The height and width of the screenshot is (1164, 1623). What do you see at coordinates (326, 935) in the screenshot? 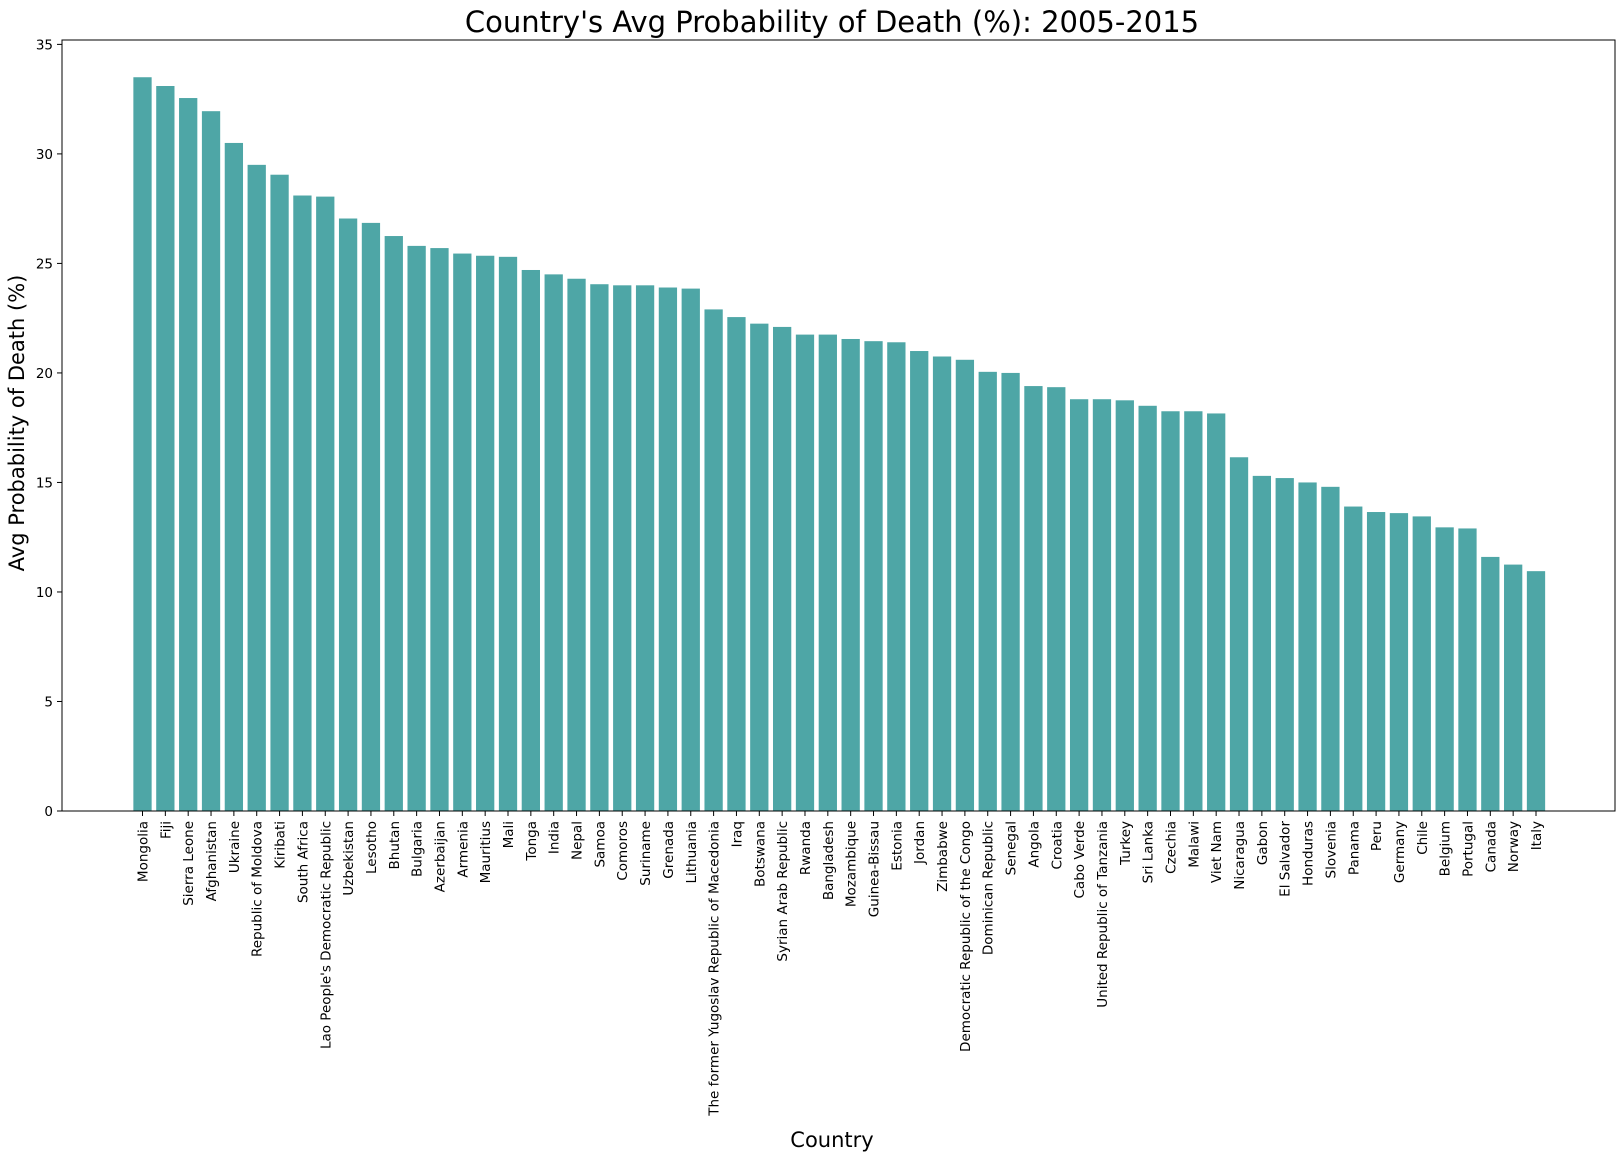
I see `x-tick-label: Lao People's Democratic Republic` at bounding box center [326, 935].